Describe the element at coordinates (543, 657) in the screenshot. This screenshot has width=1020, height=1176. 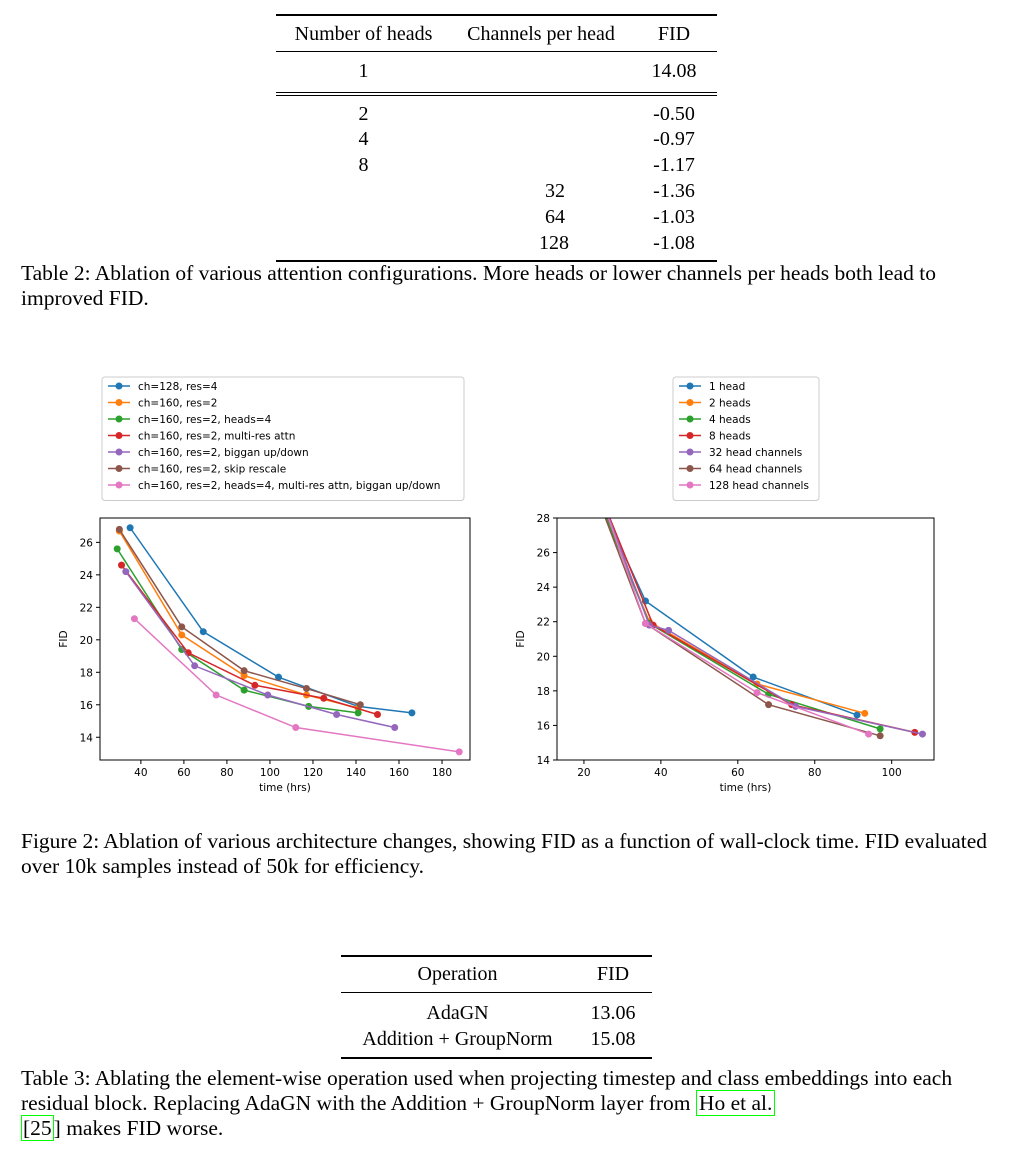
I see `y-tick-label: 20` at that location.